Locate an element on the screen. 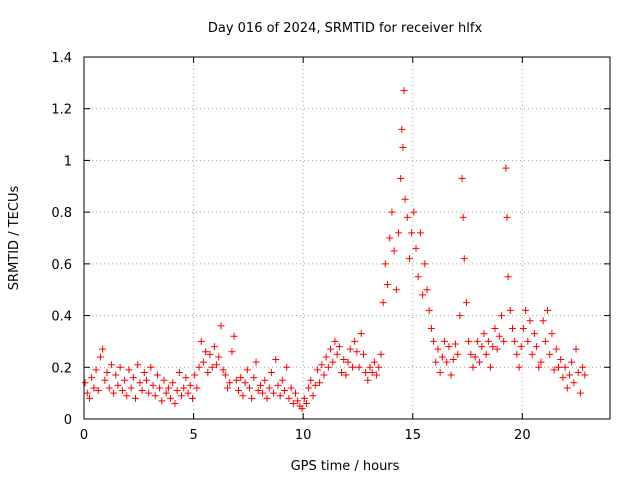  x-tick-label: 20 is located at coordinates (522, 435).